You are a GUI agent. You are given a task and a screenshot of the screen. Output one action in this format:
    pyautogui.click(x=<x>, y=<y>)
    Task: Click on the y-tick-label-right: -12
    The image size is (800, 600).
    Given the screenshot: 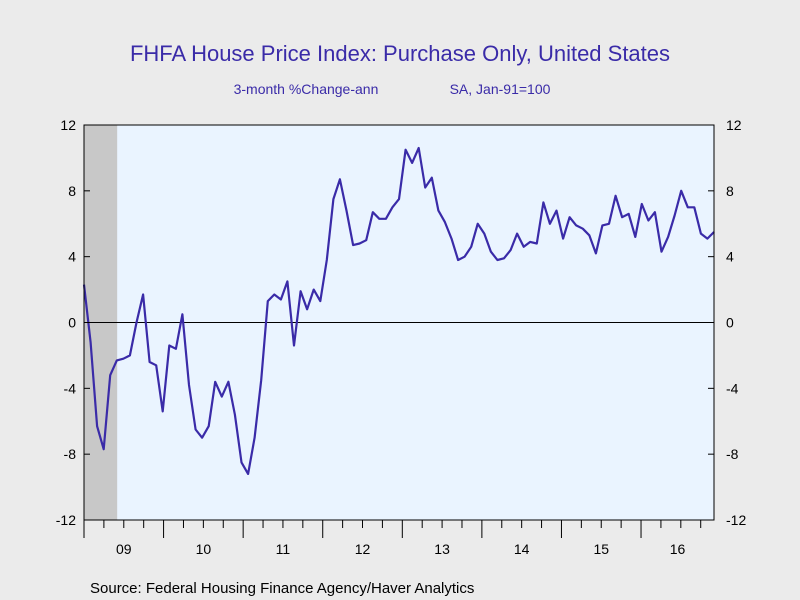 What is the action you would take?
    pyautogui.click(x=736, y=520)
    